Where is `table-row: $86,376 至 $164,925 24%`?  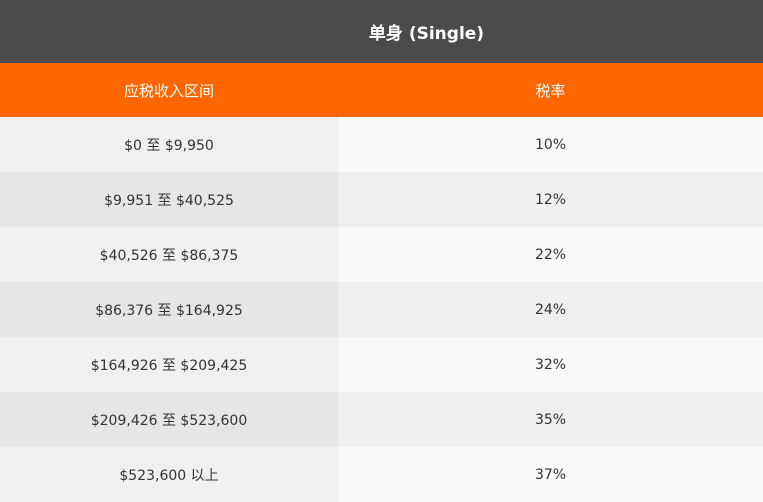
table-row: $86,376 至 $164,925 24% is located at coordinates (381, 309).